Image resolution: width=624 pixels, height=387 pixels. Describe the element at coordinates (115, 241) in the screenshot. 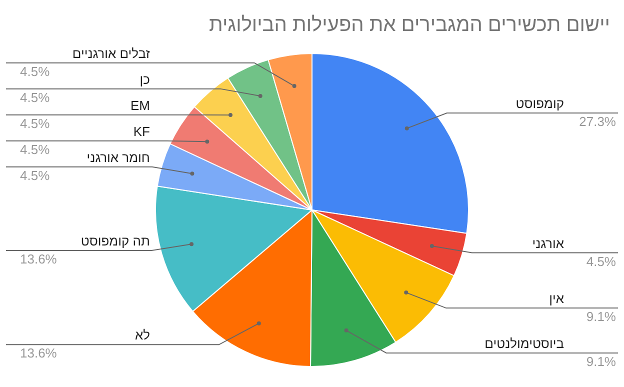

I see `slice-label: תה קומפוסט` at that location.